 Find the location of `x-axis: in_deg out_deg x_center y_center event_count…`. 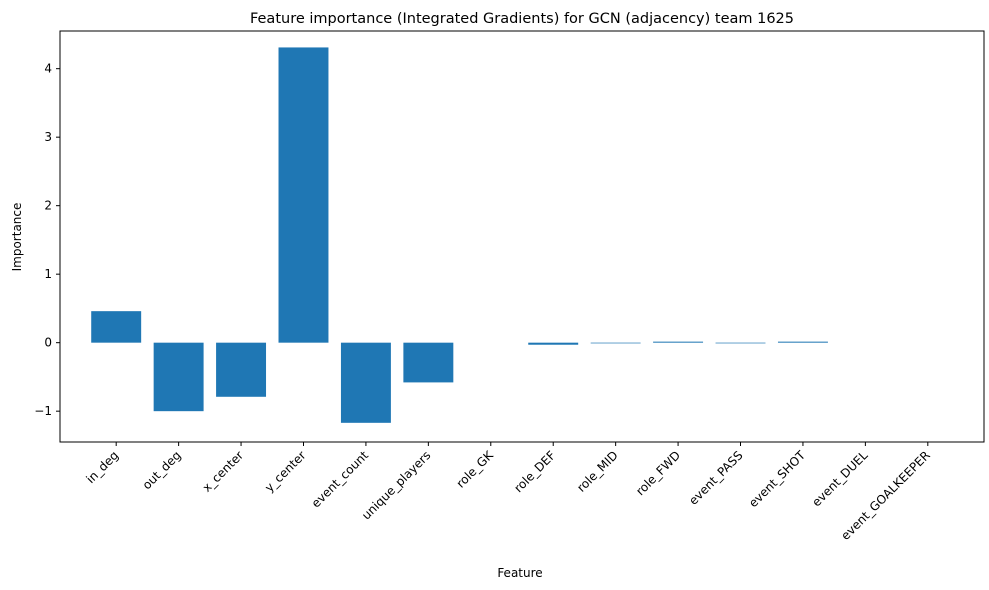

x-axis: in_deg out_deg x_center y_center event_count… is located at coordinates (508, 492).